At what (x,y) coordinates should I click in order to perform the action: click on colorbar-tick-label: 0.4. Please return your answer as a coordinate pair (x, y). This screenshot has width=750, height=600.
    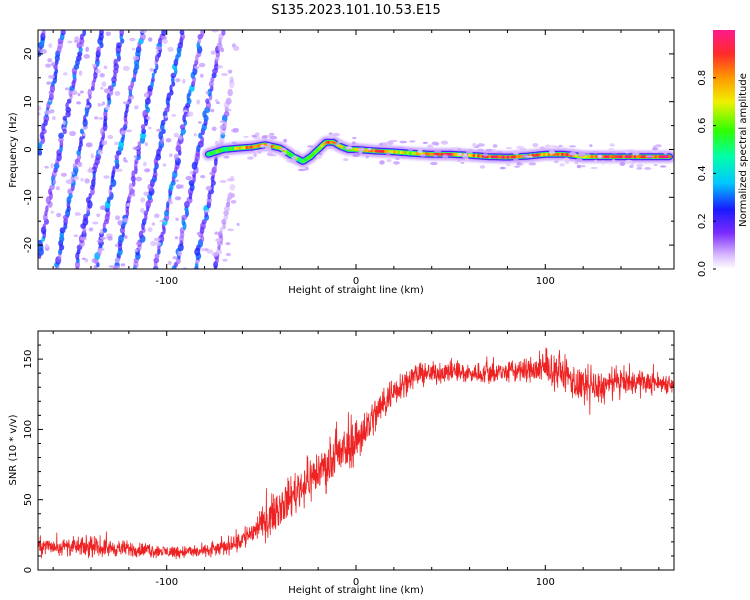
    Looking at the image, I should click on (702, 173).